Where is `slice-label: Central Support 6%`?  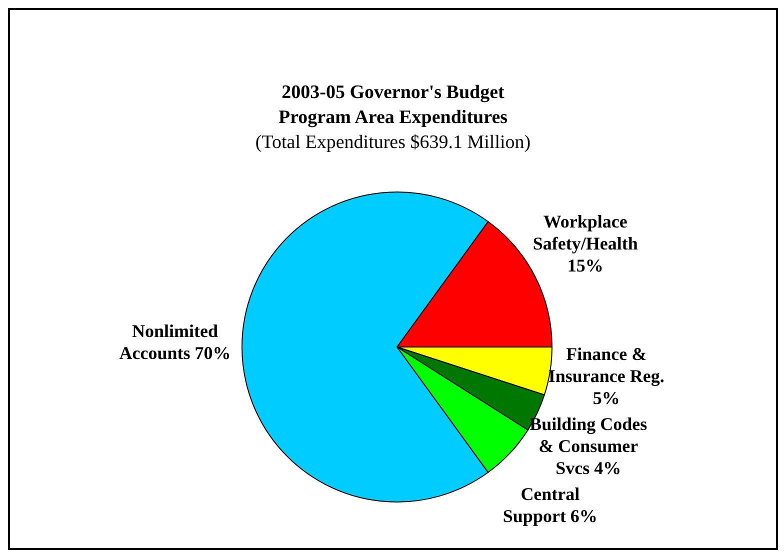
slice-label: Central Support 6% is located at coordinates (550, 505).